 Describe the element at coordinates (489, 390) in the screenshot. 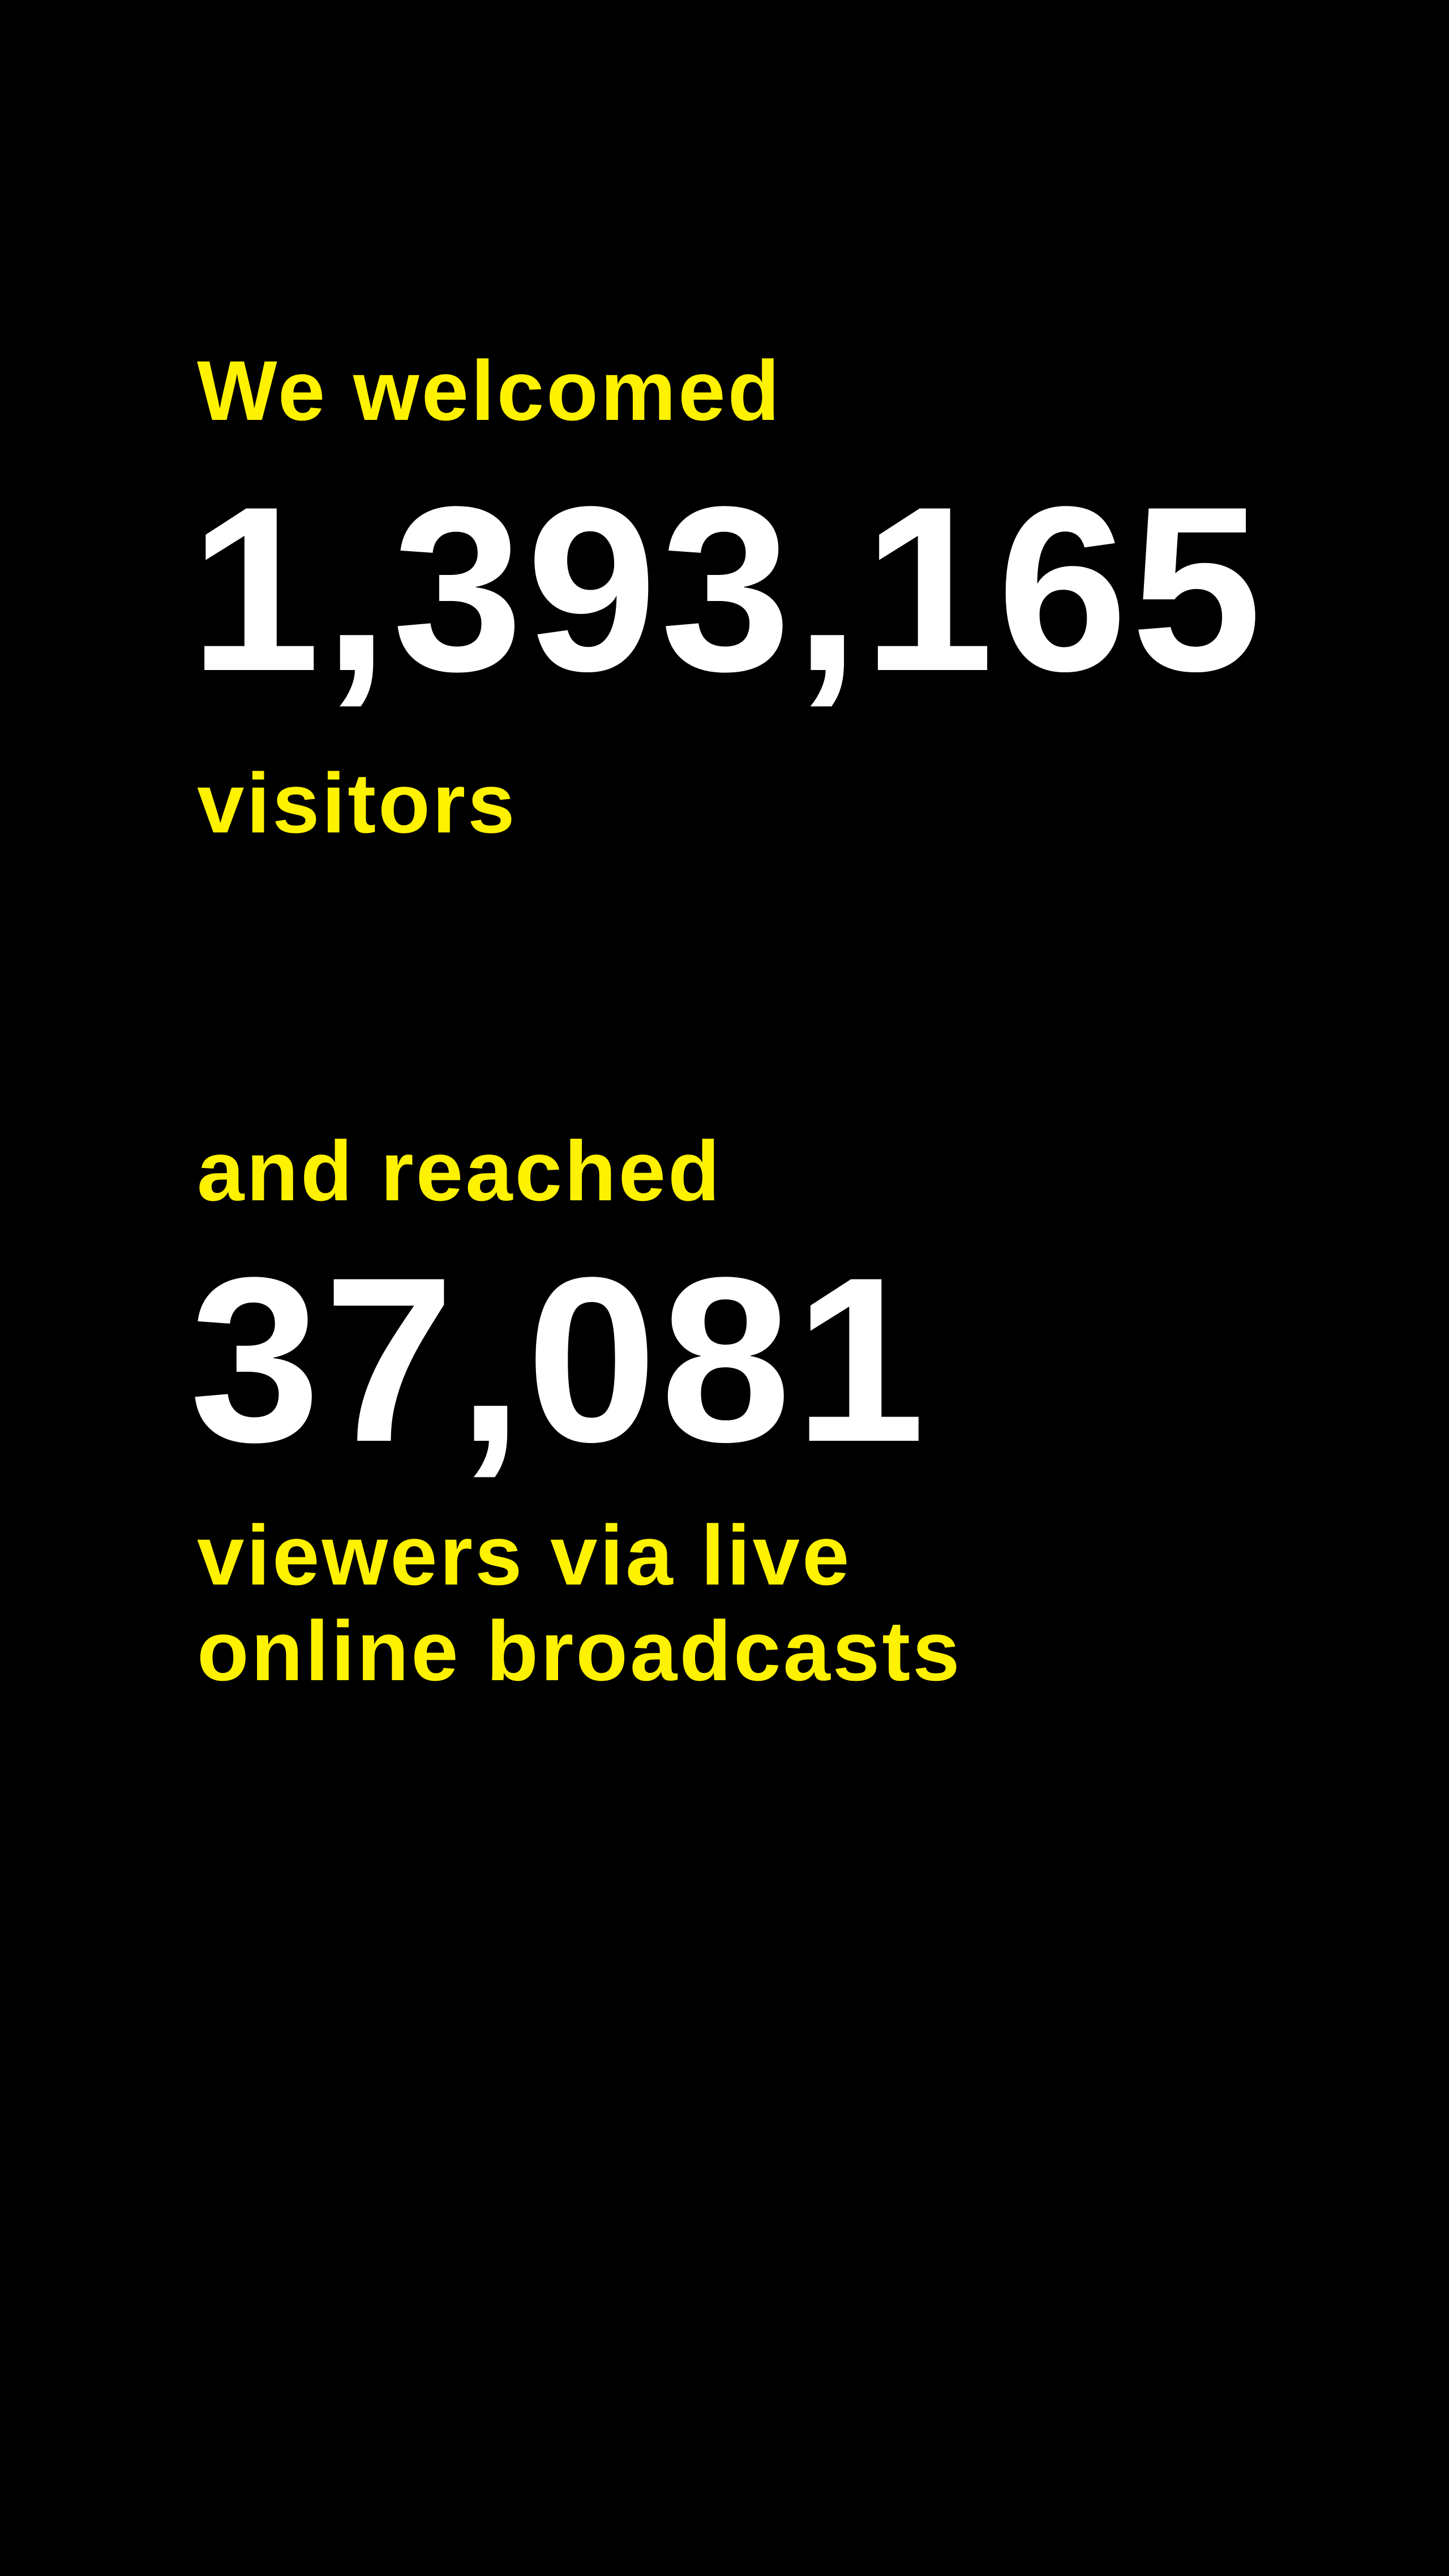

I see `visitors-intro: We welcomed` at that location.